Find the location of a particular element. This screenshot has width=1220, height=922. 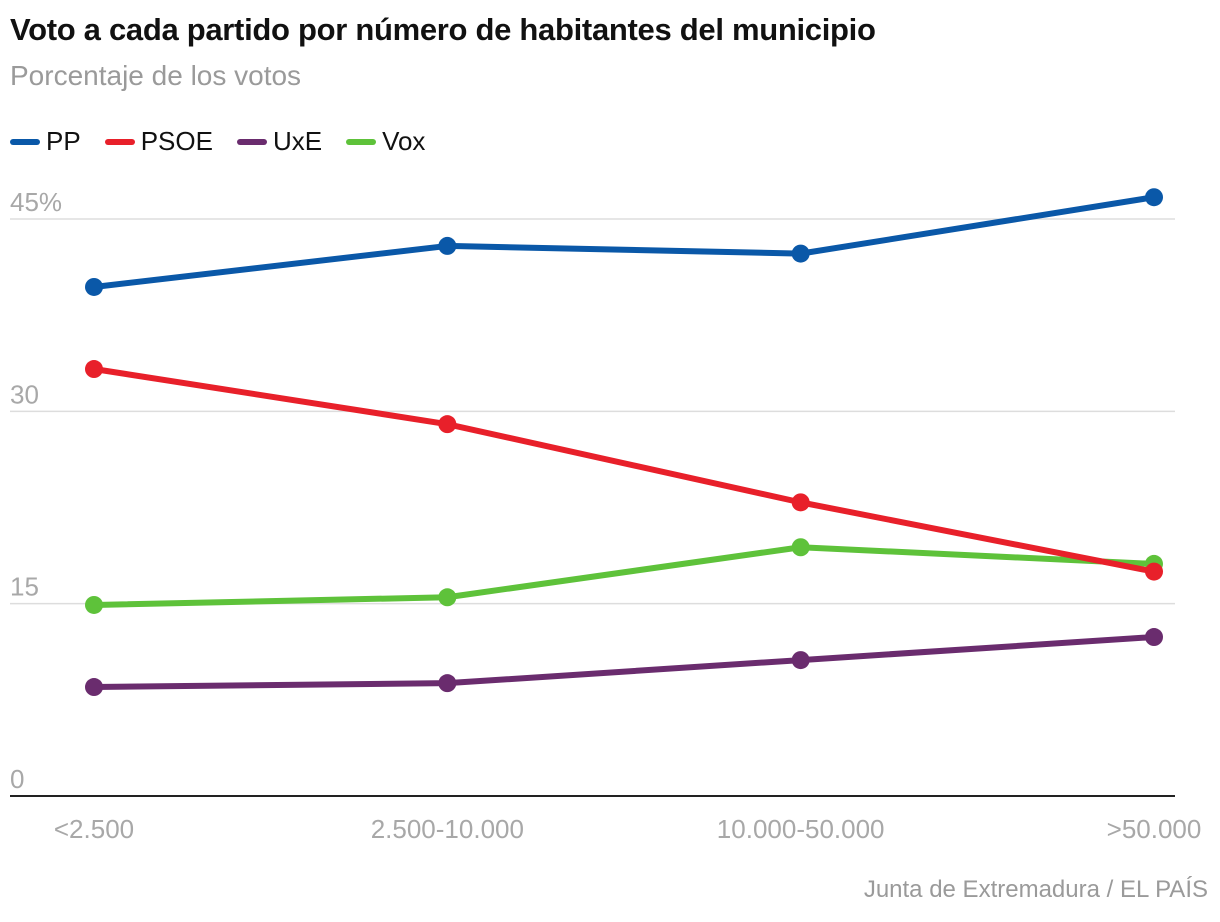

legend-item-pp: PP is located at coordinates (45, 141).